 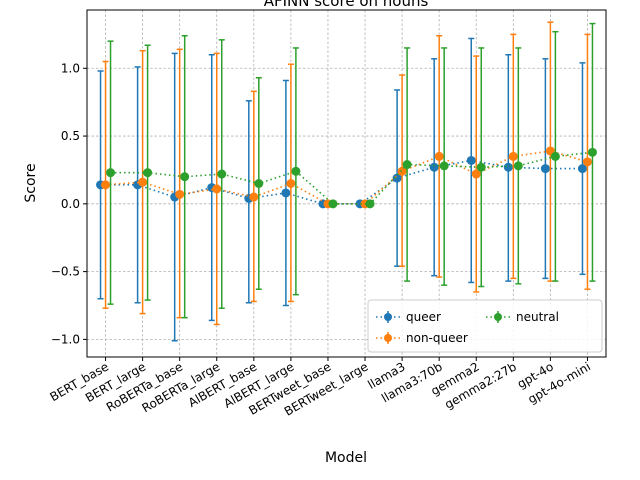 I want to click on legend: queer non-queer neutral, so click(x=485, y=326).